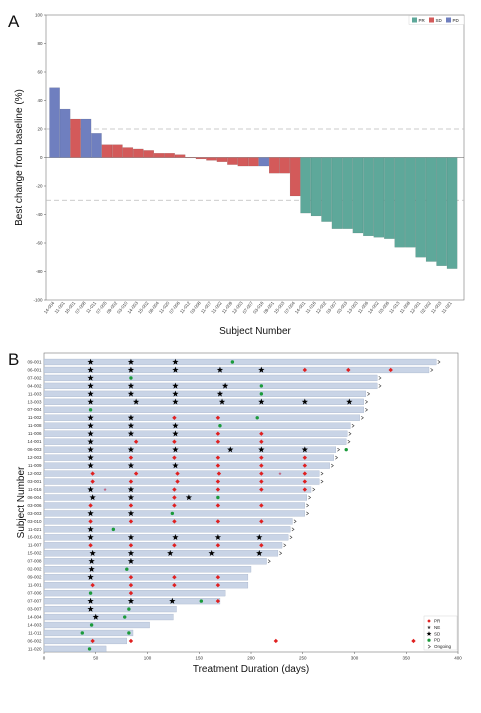 The image size is (481, 713). I want to click on x-tick-label: 11-021, so click(447, 307).